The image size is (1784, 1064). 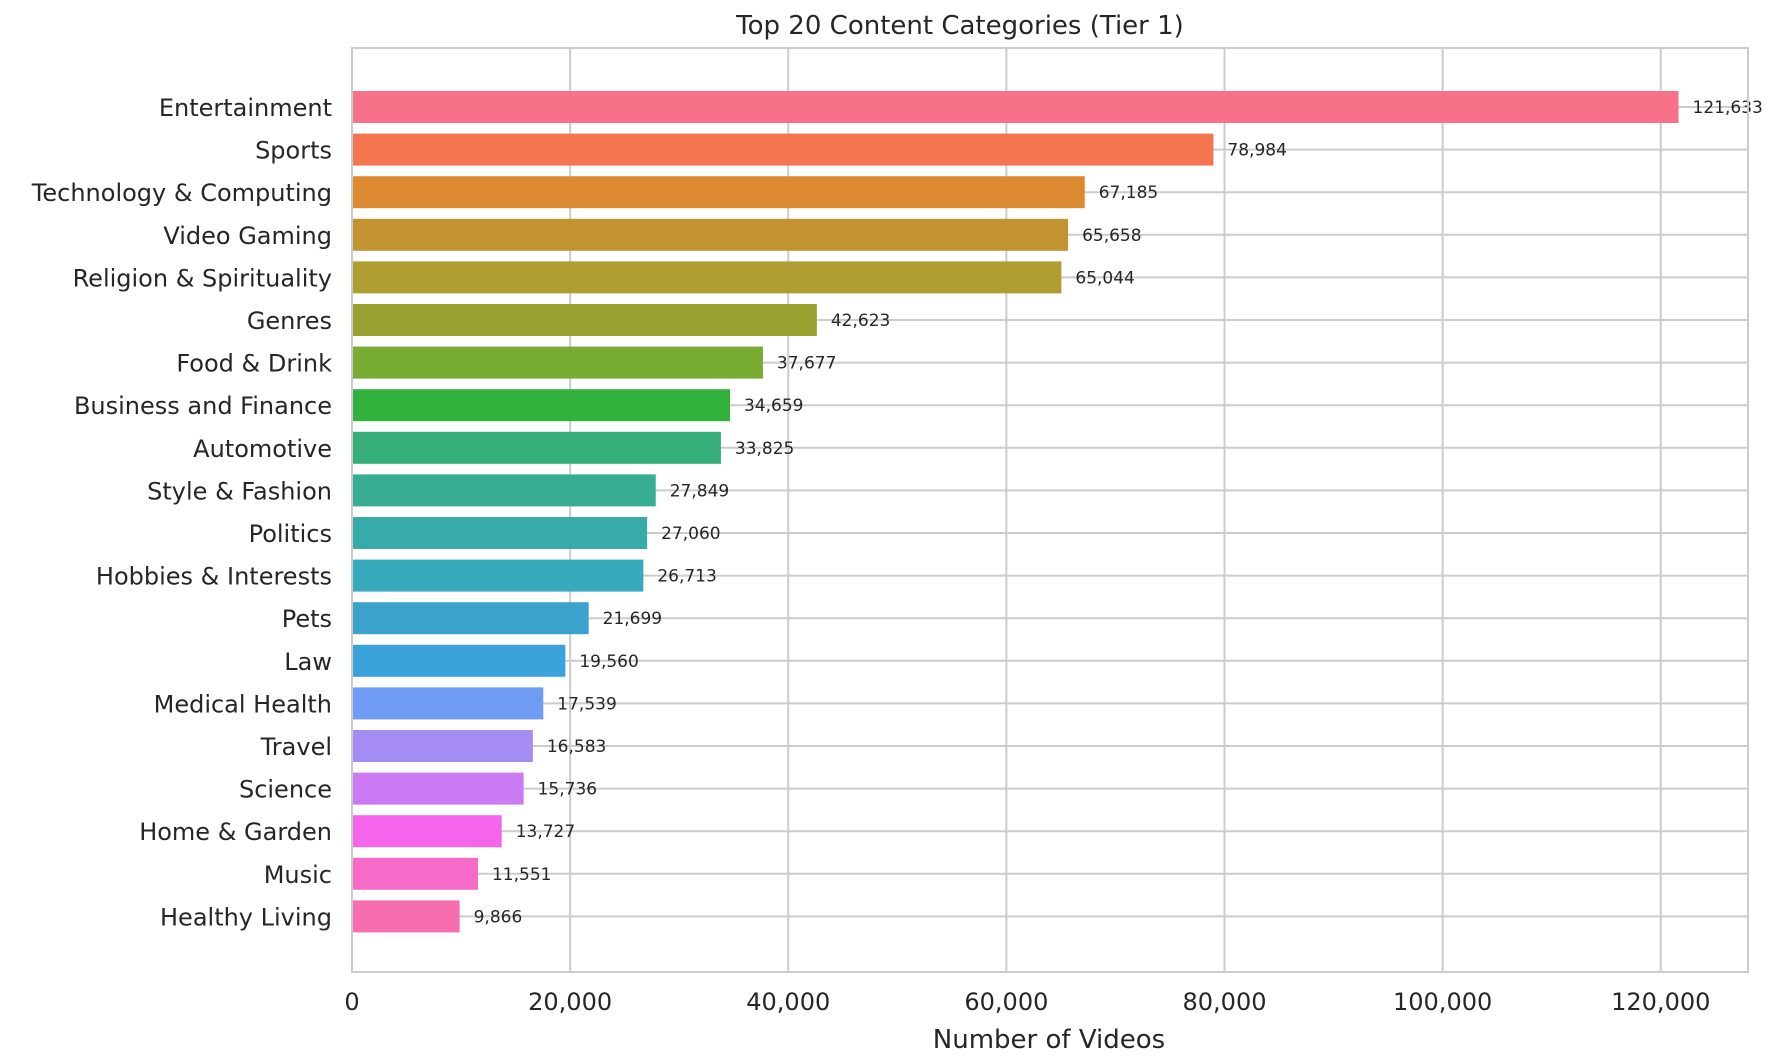 What do you see at coordinates (690, 534) in the screenshot?
I see `bar-value-label: 27,060` at bounding box center [690, 534].